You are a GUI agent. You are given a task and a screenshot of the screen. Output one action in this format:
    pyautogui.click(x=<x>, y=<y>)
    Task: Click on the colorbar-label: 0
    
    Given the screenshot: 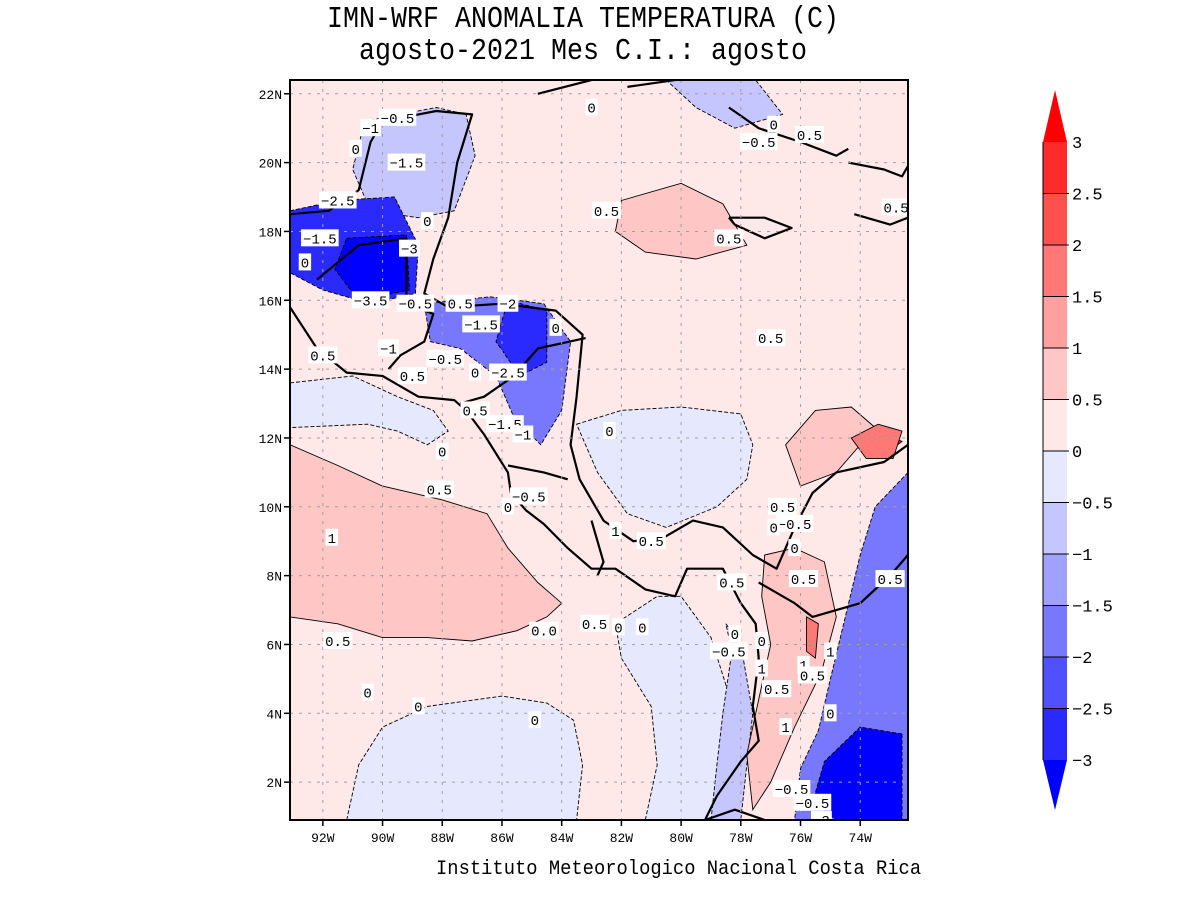 What is the action you would take?
    pyautogui.click(x=1077, y=453)
    